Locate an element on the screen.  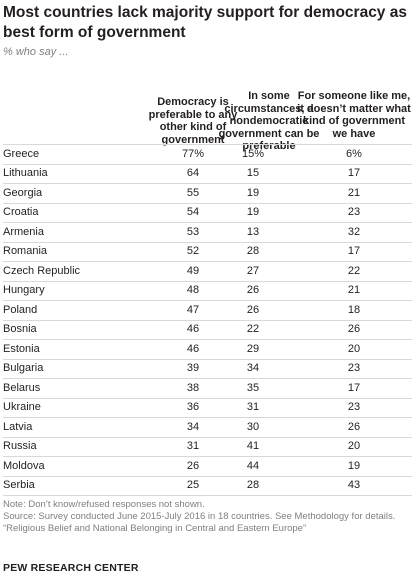
cell-value: 41 is located at coordinates (253, 446).